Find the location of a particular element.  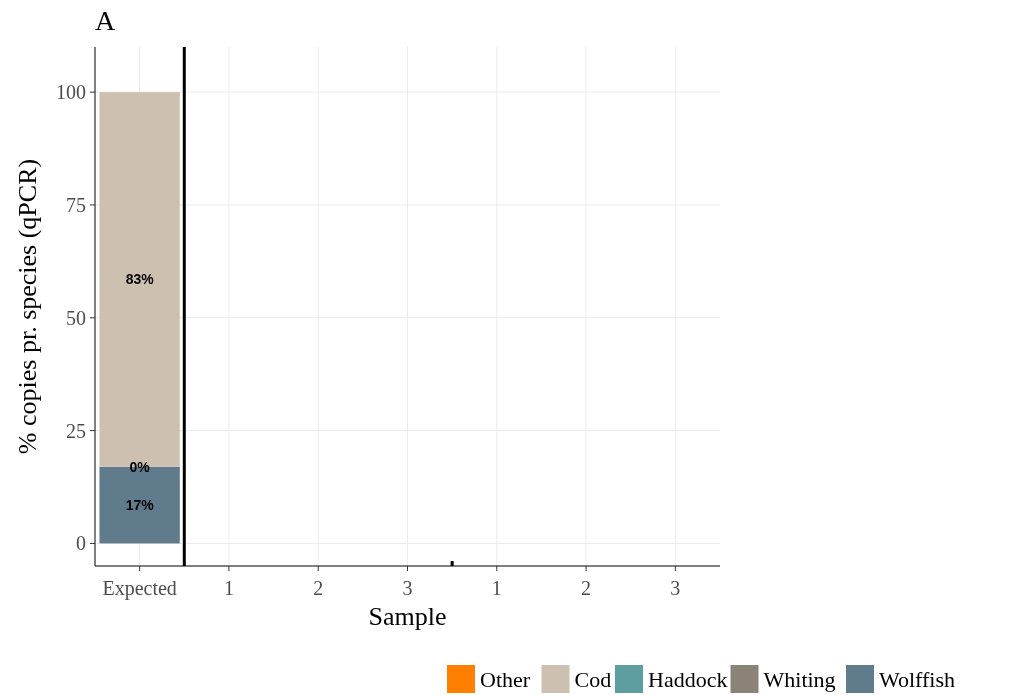

legend-label: Wolffish is located at coordinates (917, 679).